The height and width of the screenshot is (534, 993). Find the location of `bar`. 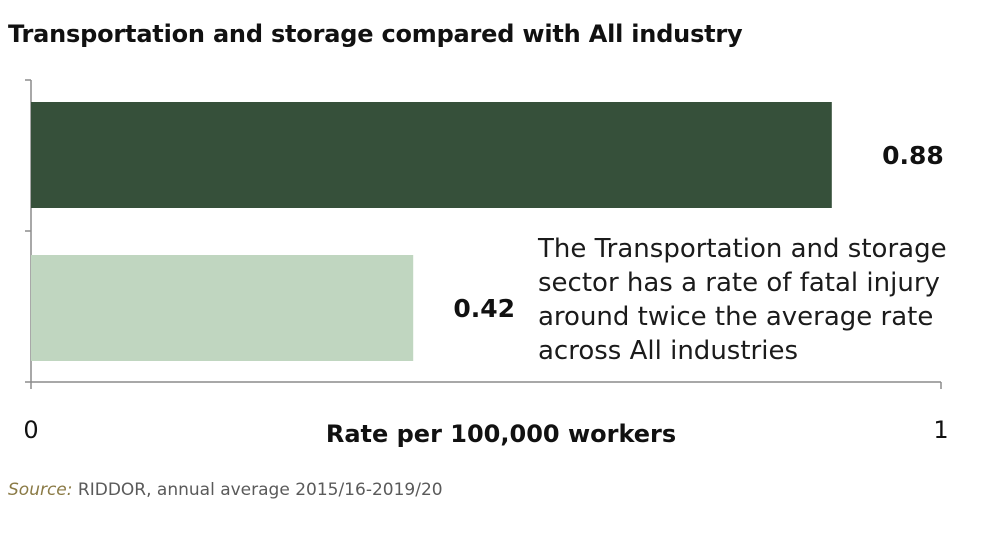

bar is located at coordinates (222, 308).